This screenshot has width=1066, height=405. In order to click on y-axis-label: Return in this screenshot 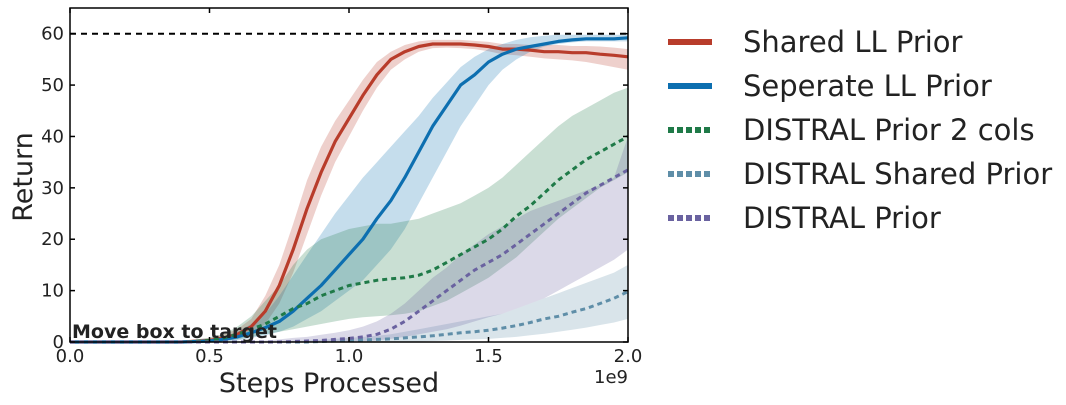, I will do `click(23, 177)`.